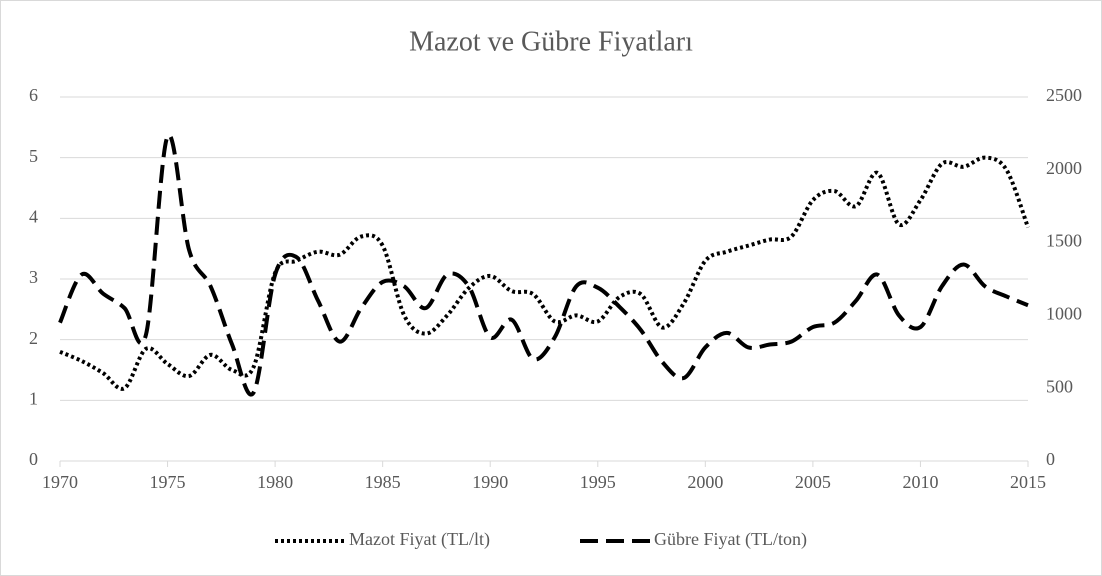  What do you see at coordinates (60, 482) in the screenshot?
I see `x-tick-label: 1970` at bounding box center [60, 482].